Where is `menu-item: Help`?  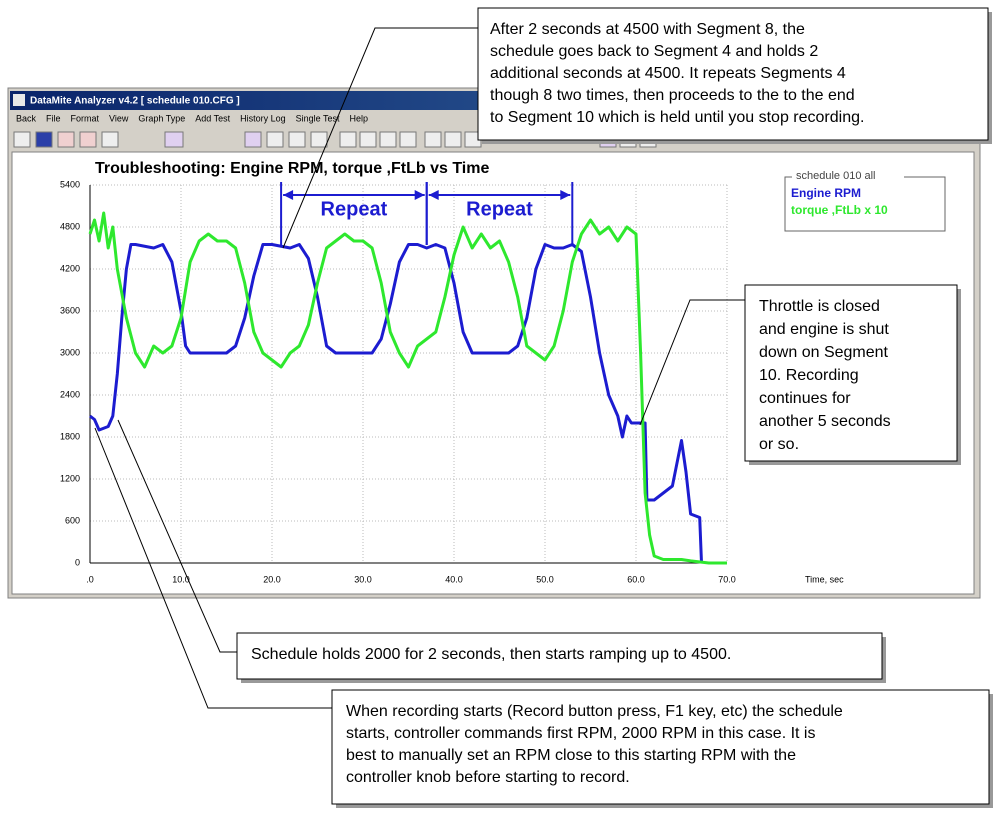 menu-item: Help is located at coordinates (359, 118).